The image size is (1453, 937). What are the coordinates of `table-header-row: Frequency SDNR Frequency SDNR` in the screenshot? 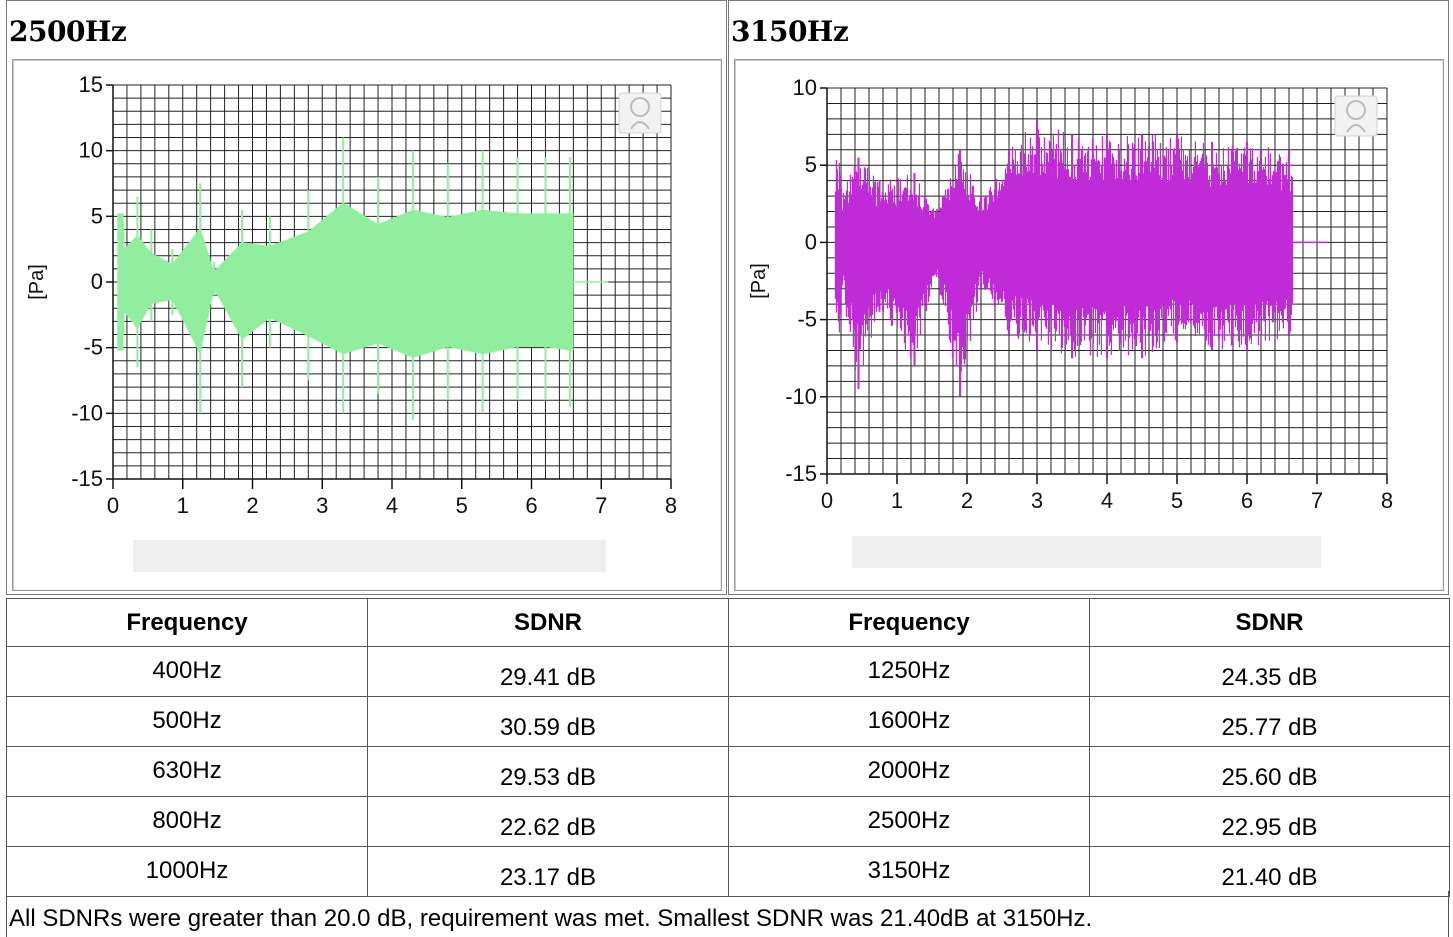 It's located at (728, 622).